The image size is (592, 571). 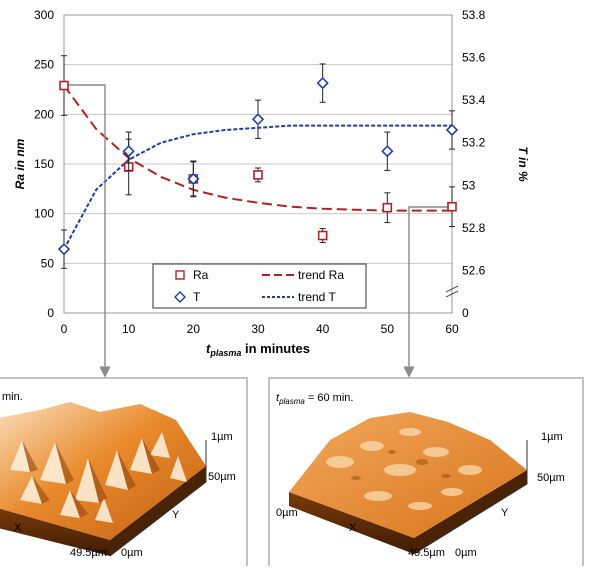 What do you see at coordinates (474, 100) in the screenshot?
I see `y-right-tick-label: 53.4` at bounding box center [474, 100].